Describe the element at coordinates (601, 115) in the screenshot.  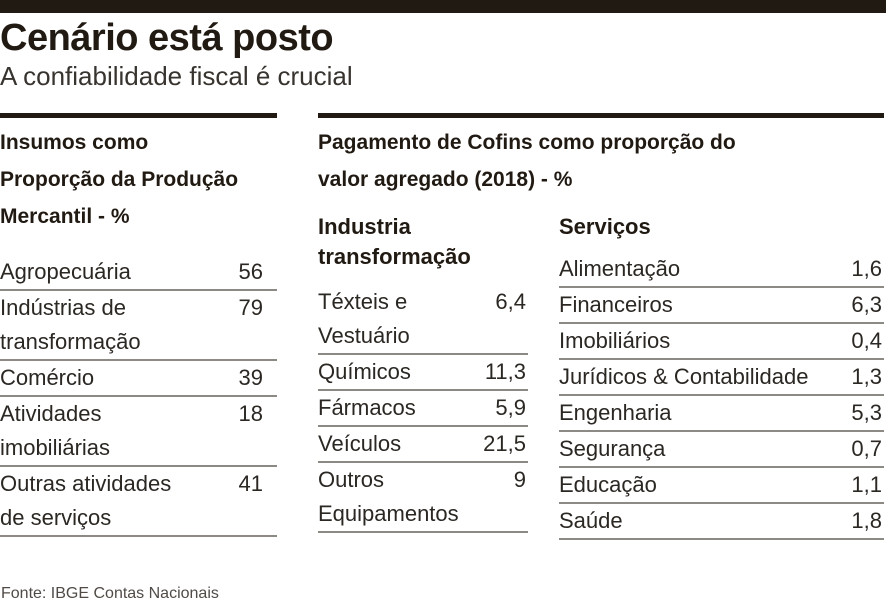
I see `section-rule-right` at that location.